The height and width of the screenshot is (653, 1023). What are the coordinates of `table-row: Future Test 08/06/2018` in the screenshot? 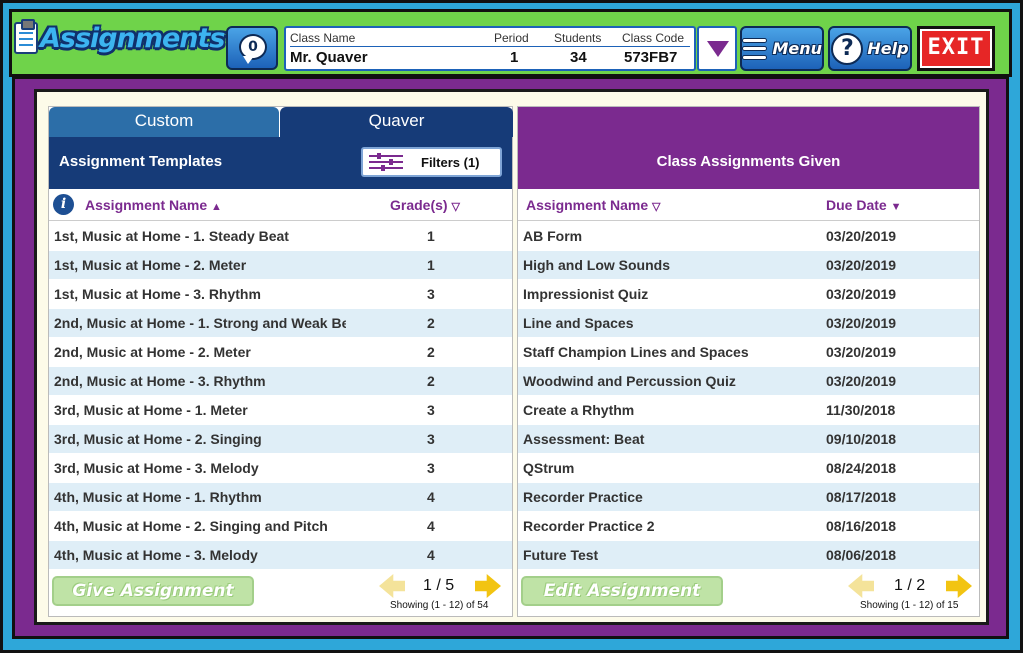 It's located at (748, 555).